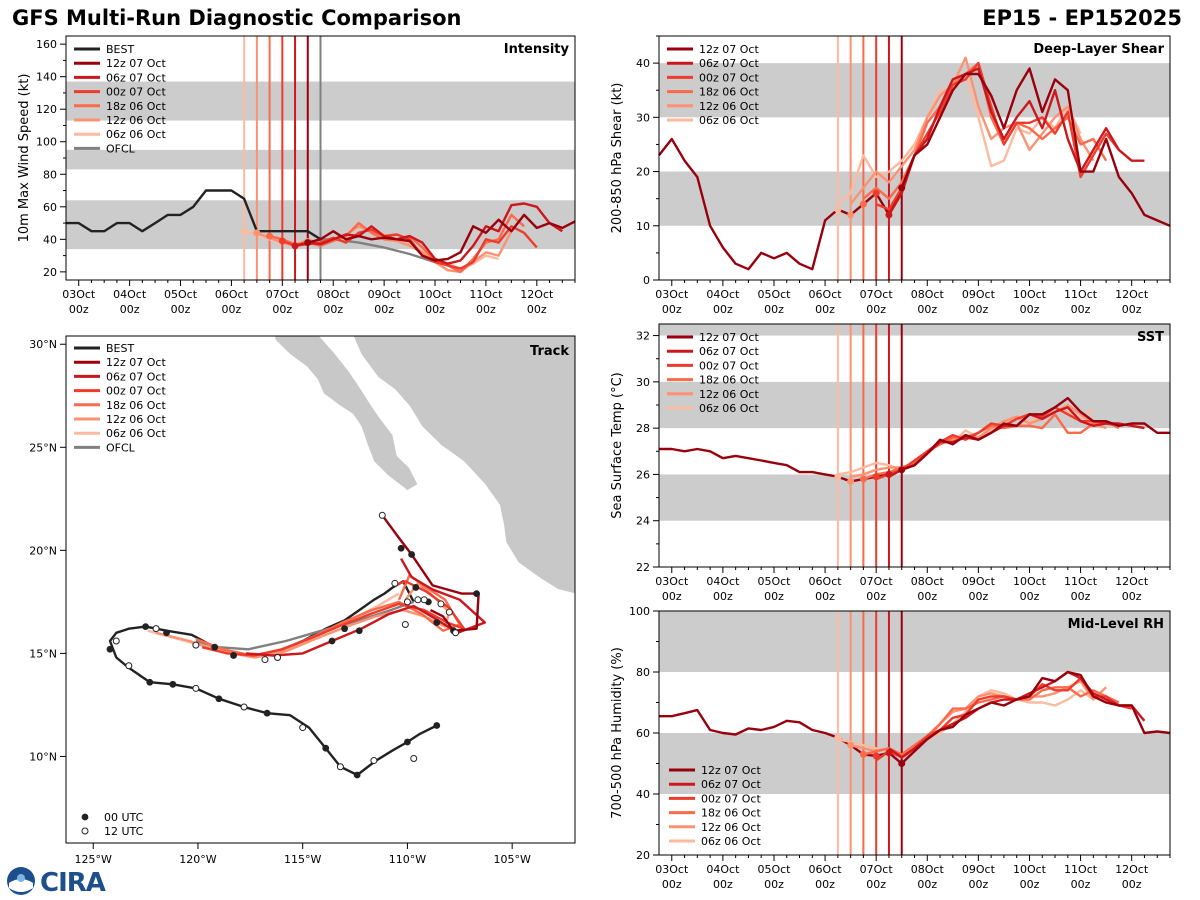  What do you see at coordinates (463, 465) in the screenshot?
I see `land-mainland` at bounding box center [463, 465].